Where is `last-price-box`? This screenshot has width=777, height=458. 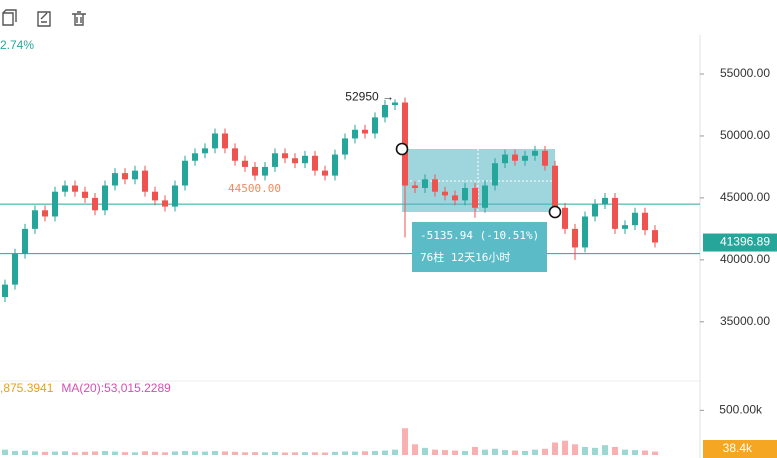
last-price-box is located at coordinates (740, 242).